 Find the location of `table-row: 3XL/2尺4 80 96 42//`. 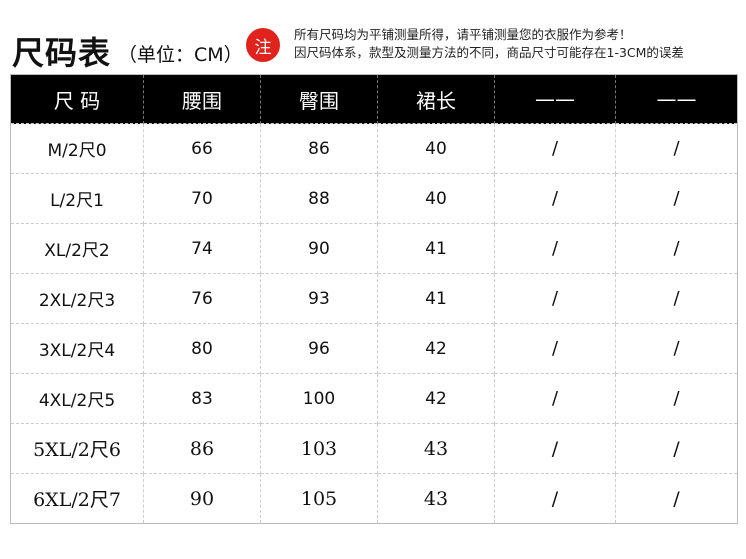

table-row: 3XL/2尺4 80 96 42// is located at coordinates (374, 348).